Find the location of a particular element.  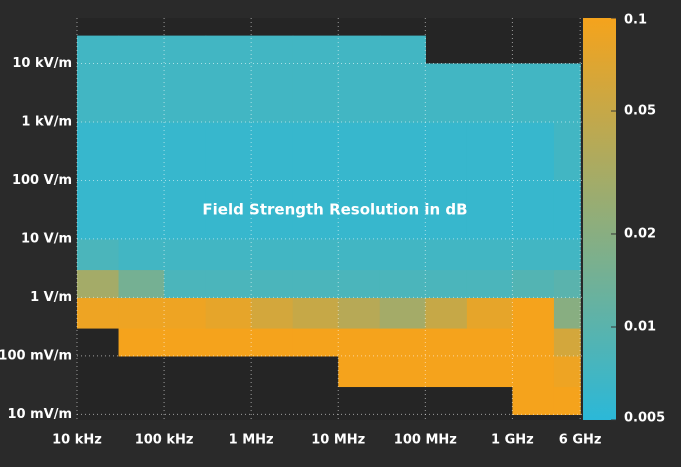

y-tick-label: 100 V/m is located at coordinates (42, 180).